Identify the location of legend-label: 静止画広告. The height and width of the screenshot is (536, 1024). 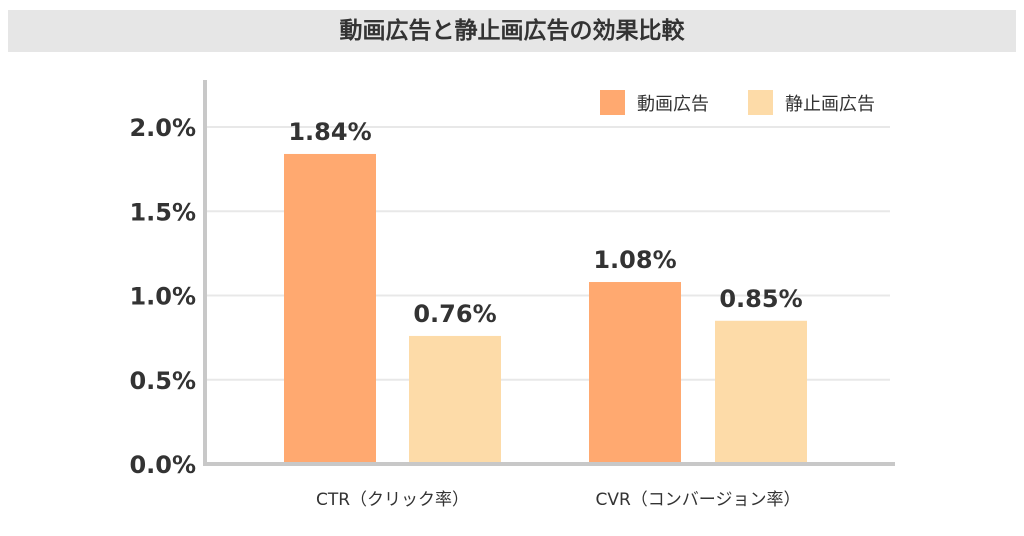
(830, 104).